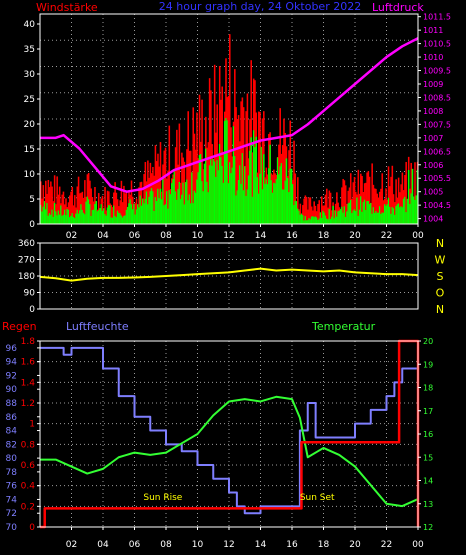  I want to click on regen-y-tick-label: 1.8, so click(28, 342).